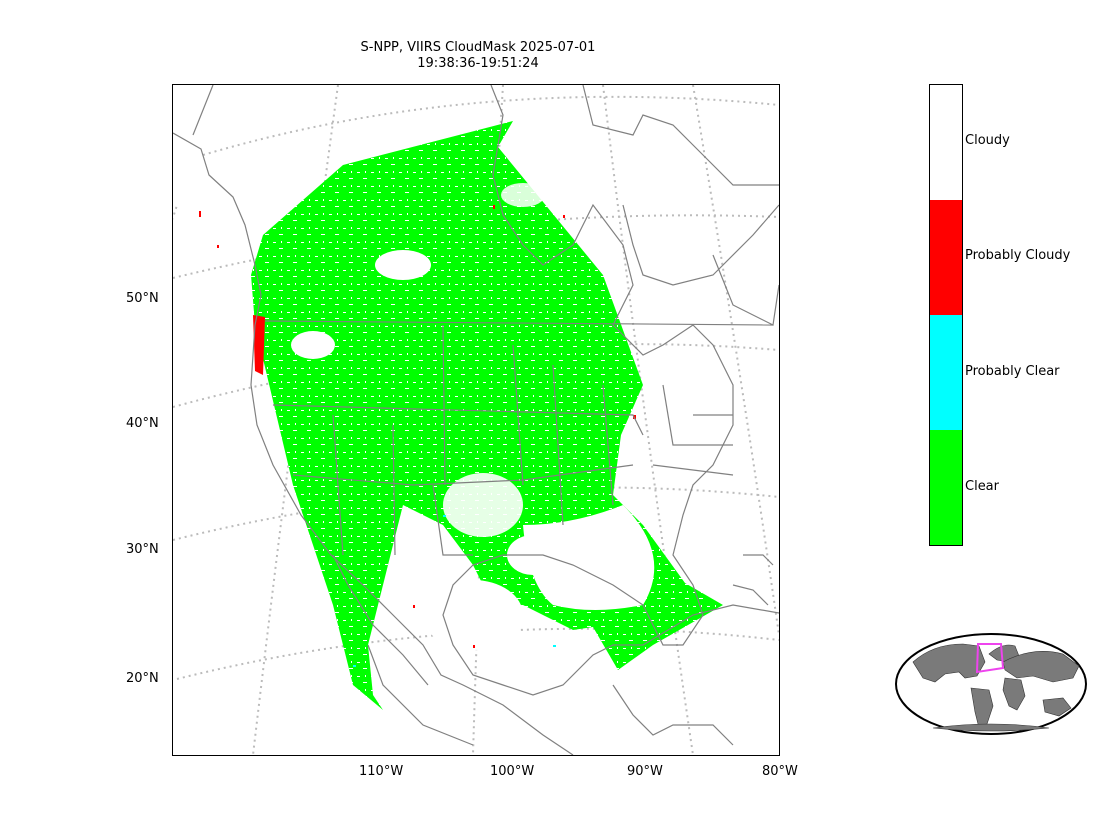 This screenshot has height=840, width=1120. I want to click on lat-label-40n: 40°N, so click(142, 423).